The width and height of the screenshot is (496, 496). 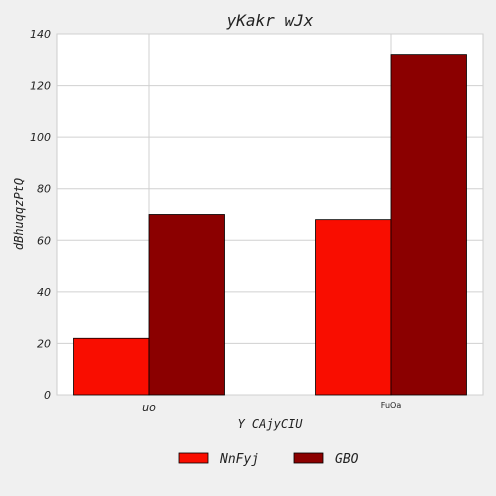 I want to click on y-tick-label: 100, so click(x=40, y=137).